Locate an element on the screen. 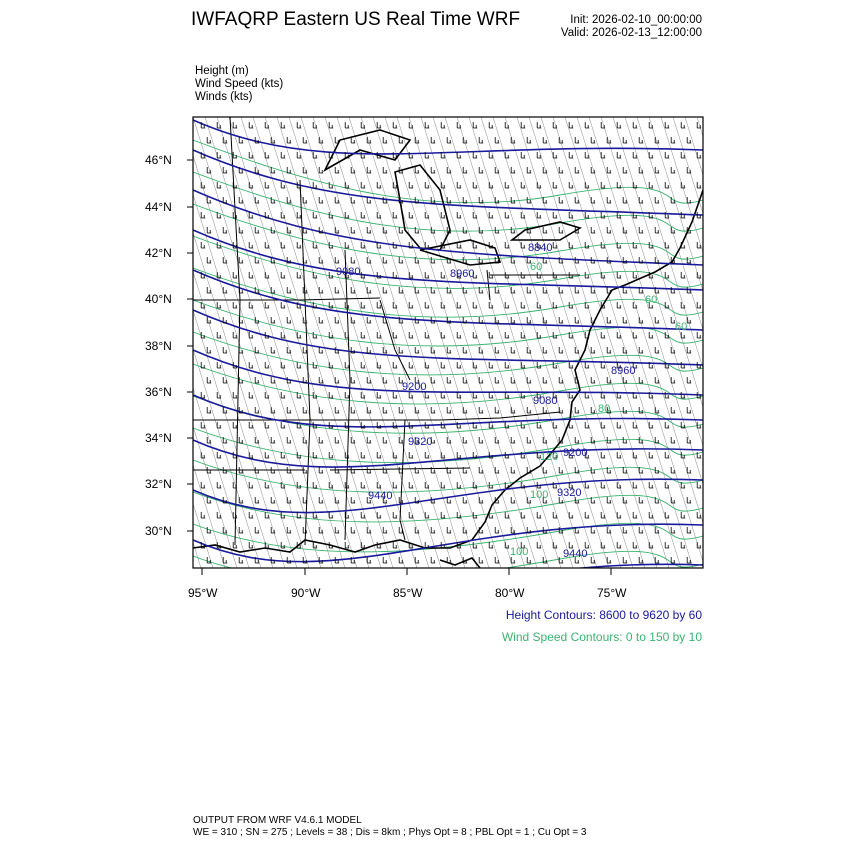  field-label-wind-speed: Wind Speed (kts) is located at coordinates (239, 84).